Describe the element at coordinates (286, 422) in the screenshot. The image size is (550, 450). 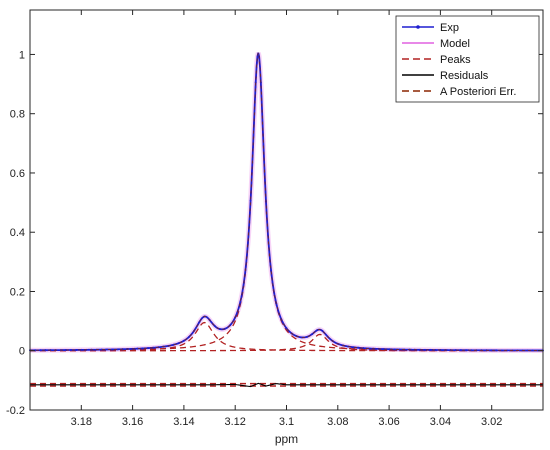
I see `x-tick-label: 3.1` at that location.